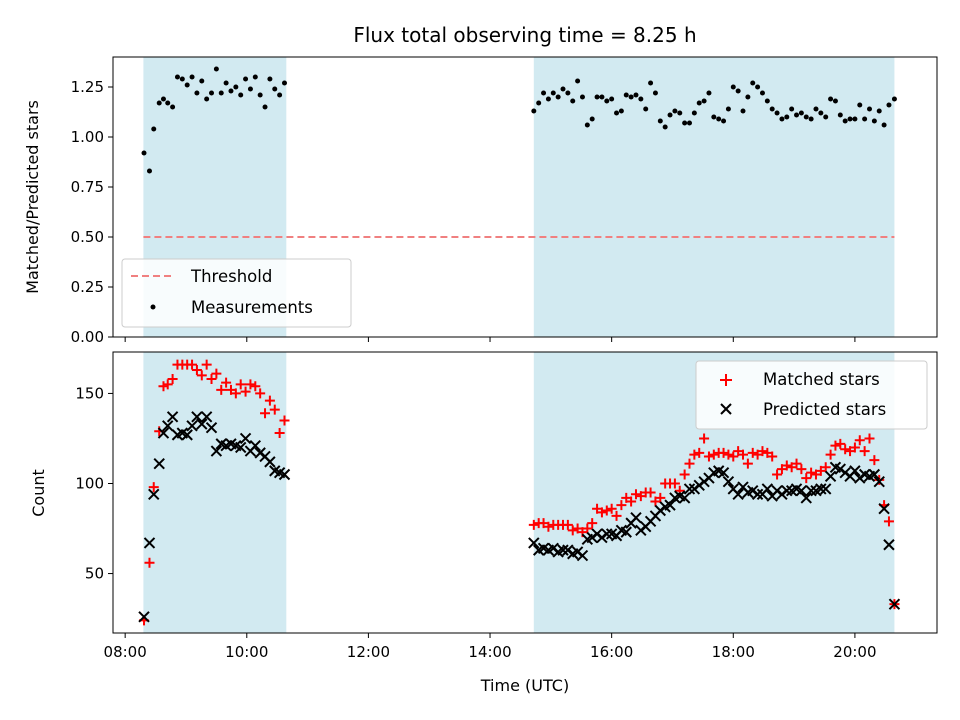  What do you see at coordinates (733, 652) in the screenshot?
I see `x-tick-label: 18:00` at bounding box center [733, 652].